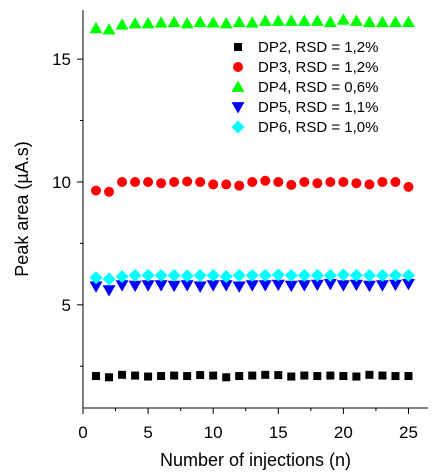  I want to click on legend-item: DP6, RSD = 1,0%, so click(304, 127).